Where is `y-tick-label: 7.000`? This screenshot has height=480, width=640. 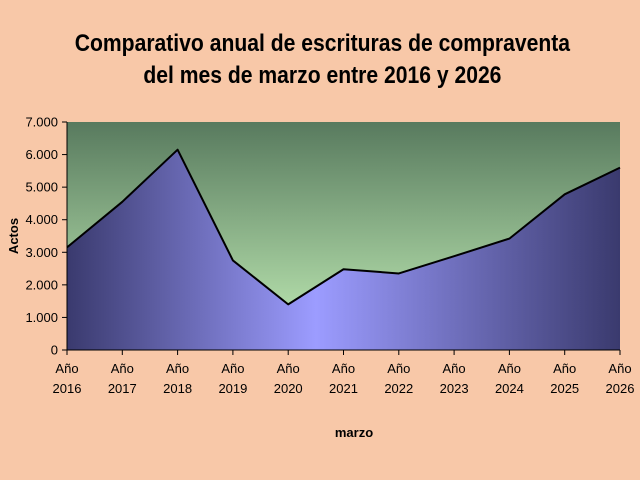
y-tick-label: 7.000 is located at coordinates (41, 122).